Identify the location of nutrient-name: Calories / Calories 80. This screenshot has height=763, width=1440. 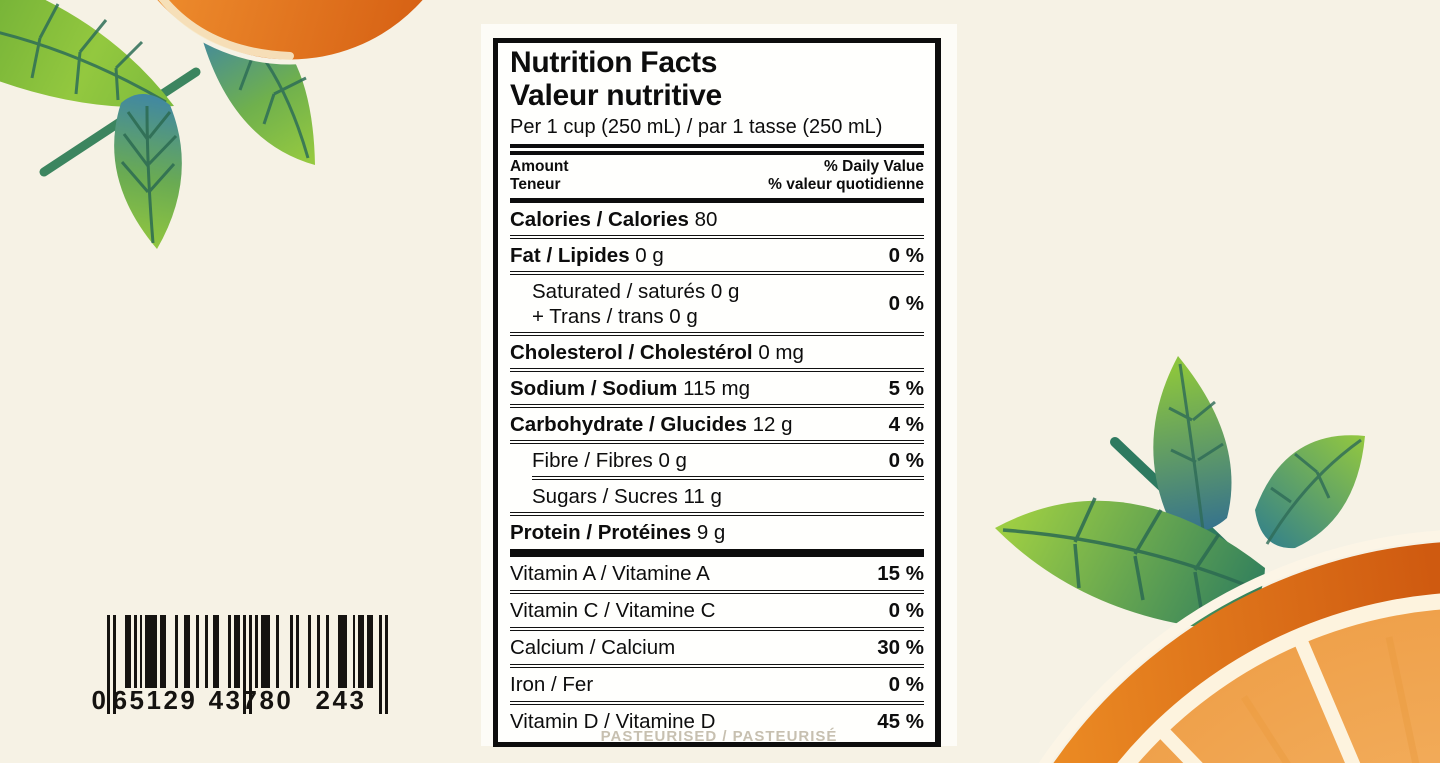
(614, 219).